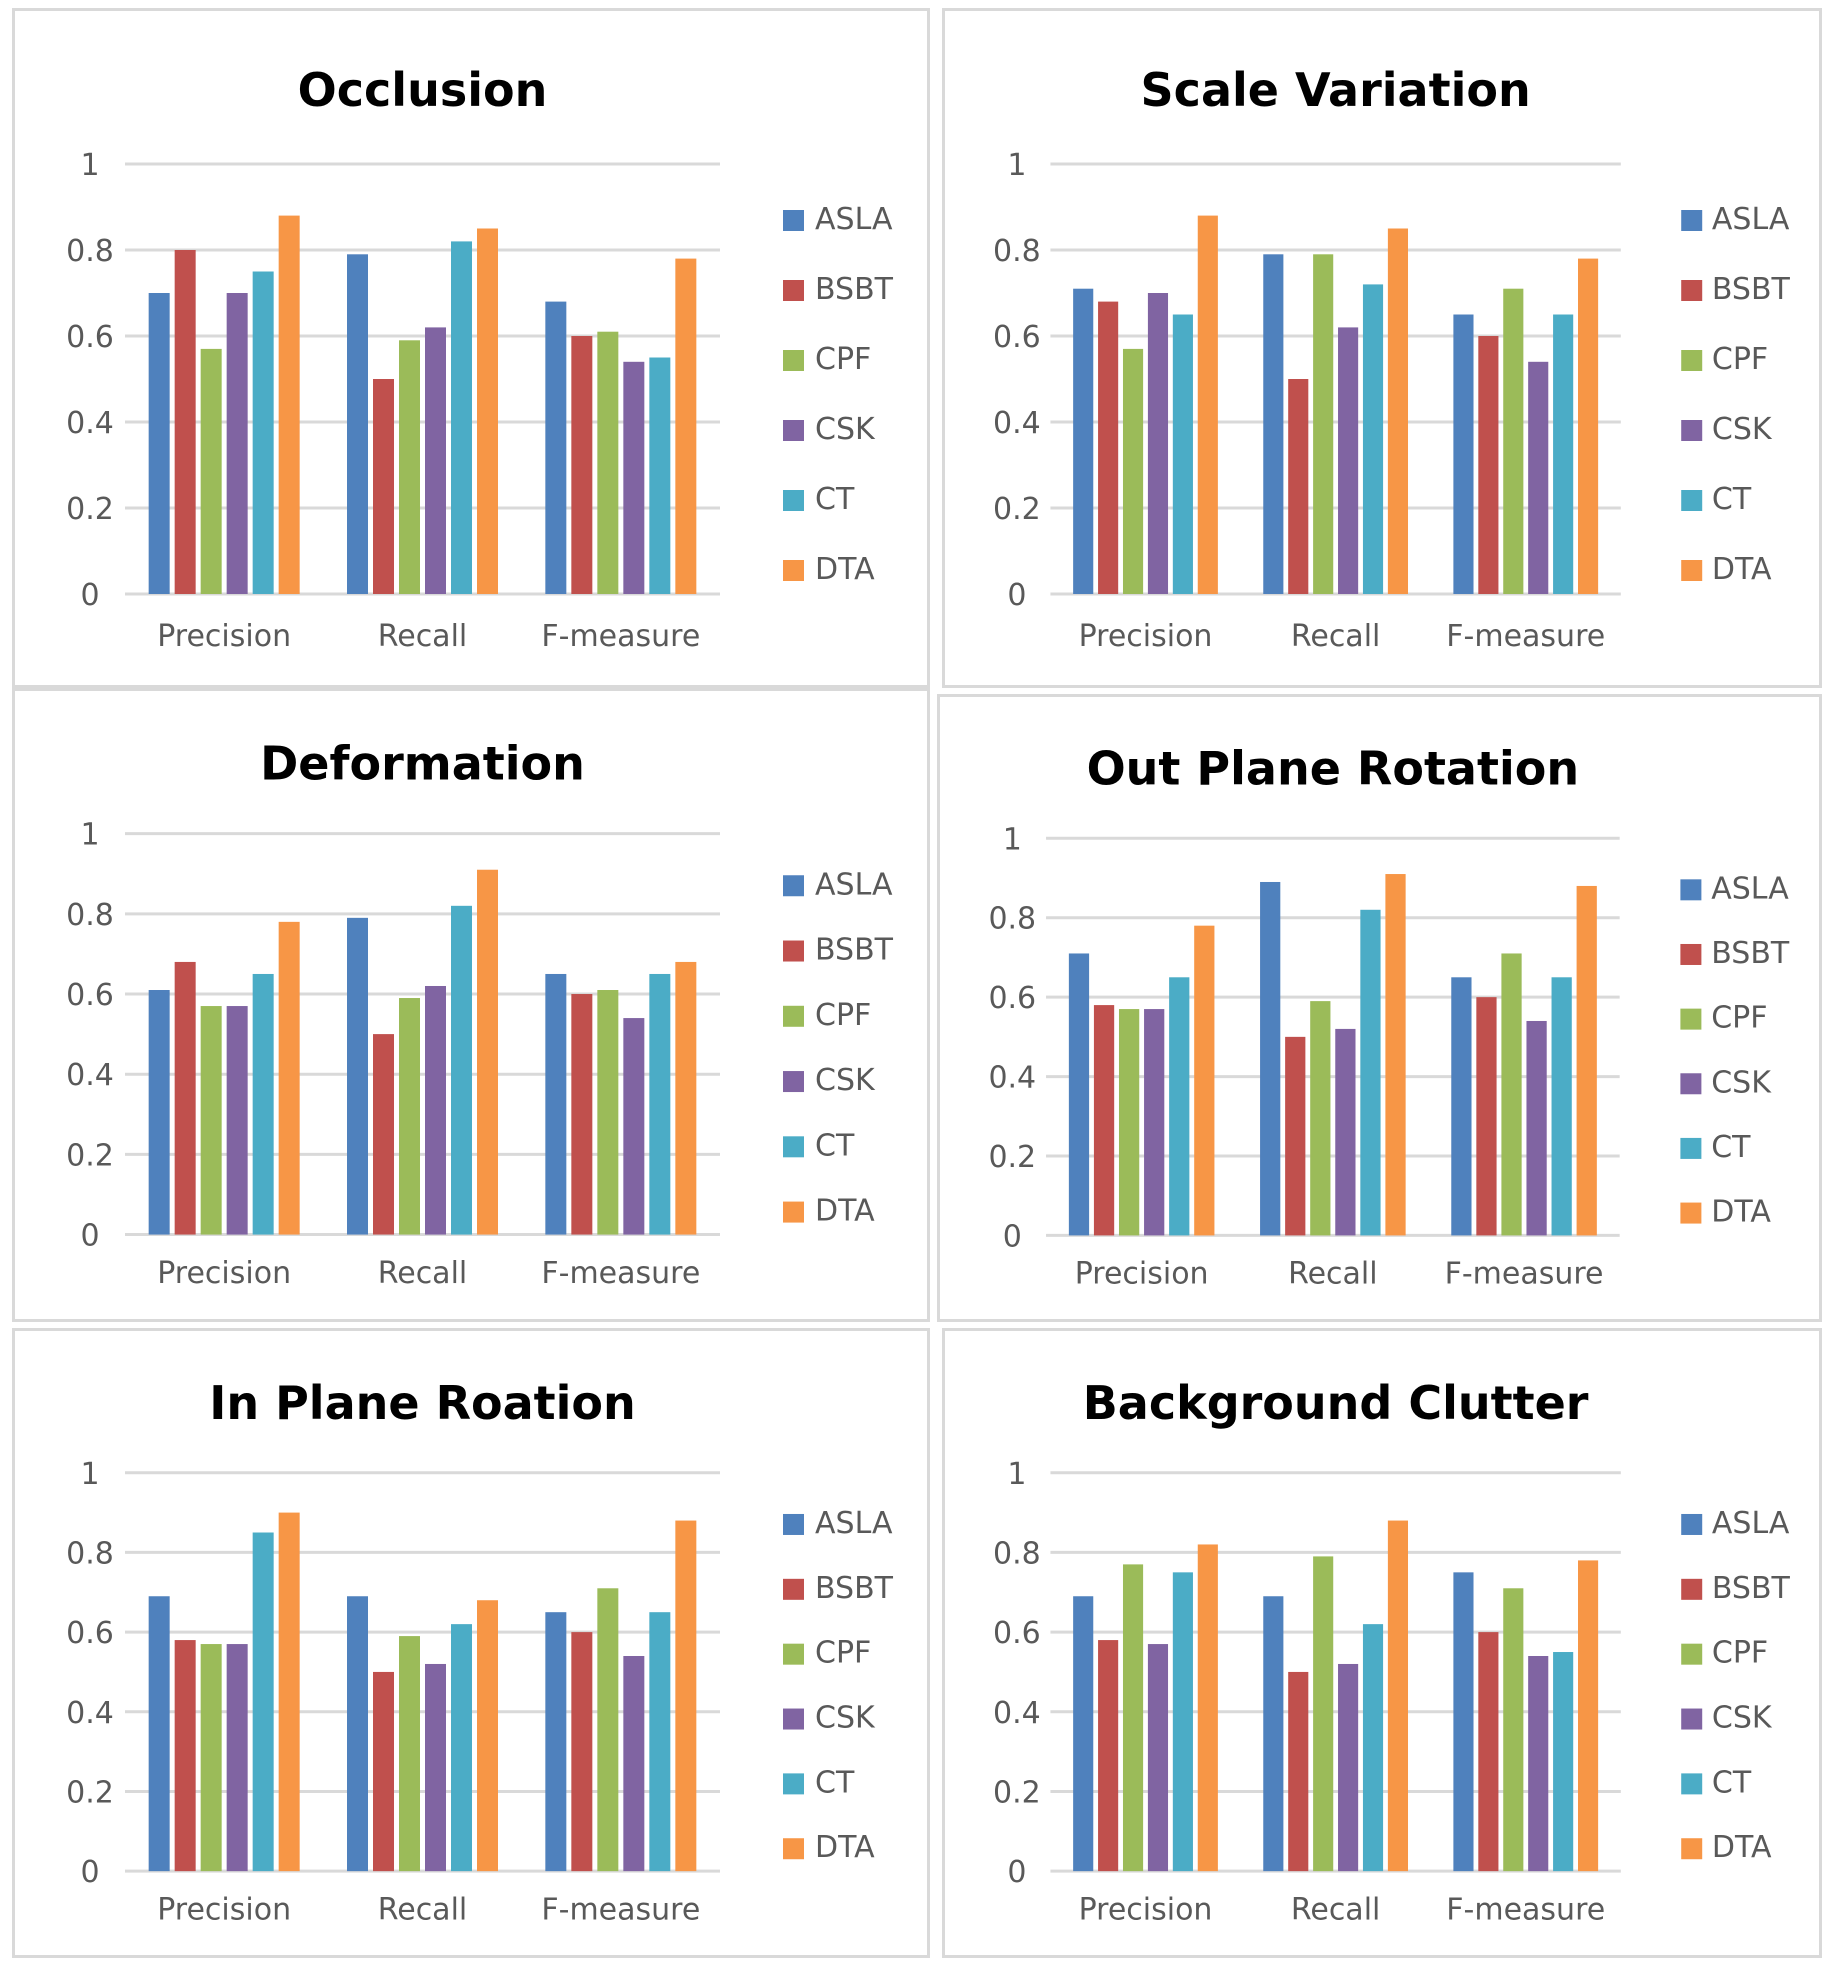 The width and height of the screenshot is (1837, 1969). Describe the element at coordinates (1333, 1036) in the screenshot. I see `gridlines` at that location.